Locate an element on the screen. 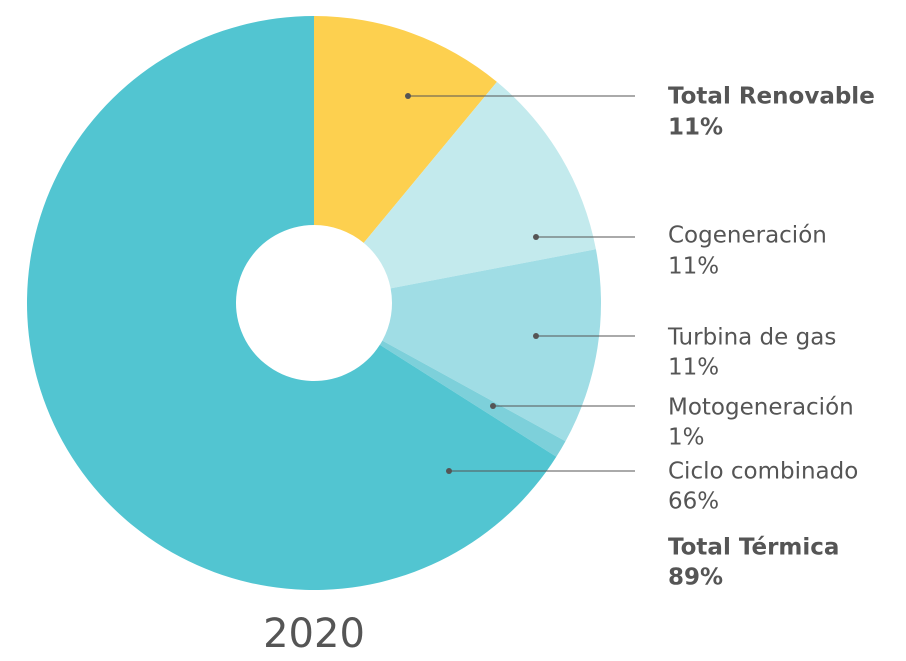 The width and height of the screenshot is (906, 661). legend-label: Motogeneración is located at coordinates (761, 408).